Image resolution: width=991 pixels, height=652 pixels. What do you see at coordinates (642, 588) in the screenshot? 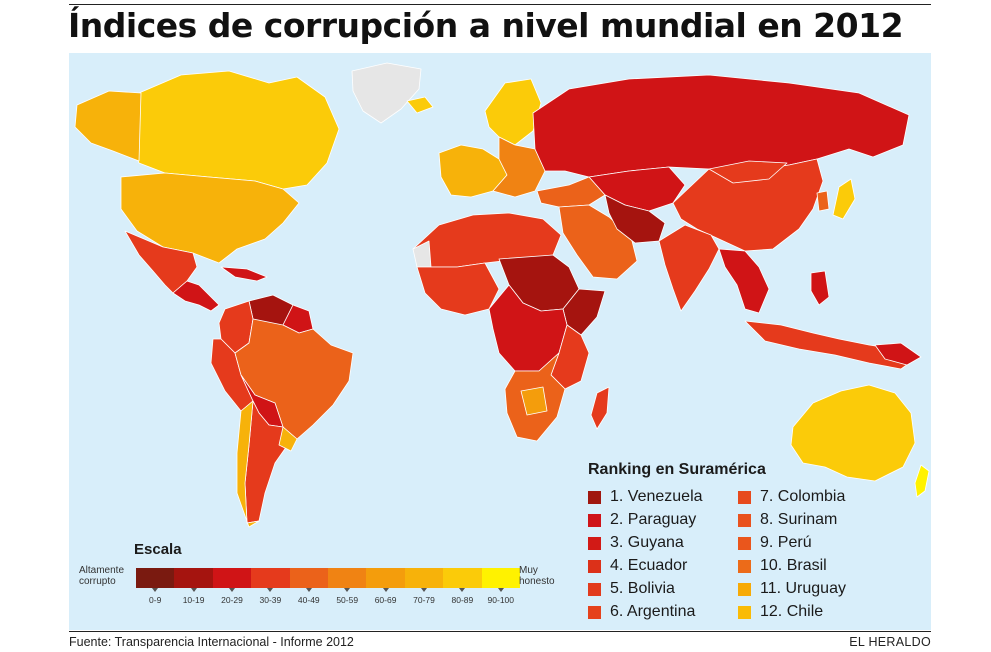
I see `ranking-label: 5. Bolivia` at bounding box center [642, 588].